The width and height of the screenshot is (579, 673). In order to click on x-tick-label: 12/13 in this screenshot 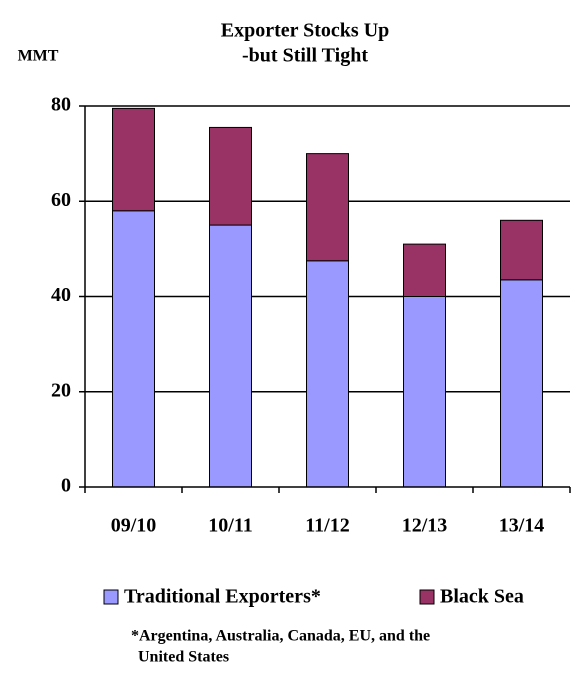, I will do `click(425, 526)`.